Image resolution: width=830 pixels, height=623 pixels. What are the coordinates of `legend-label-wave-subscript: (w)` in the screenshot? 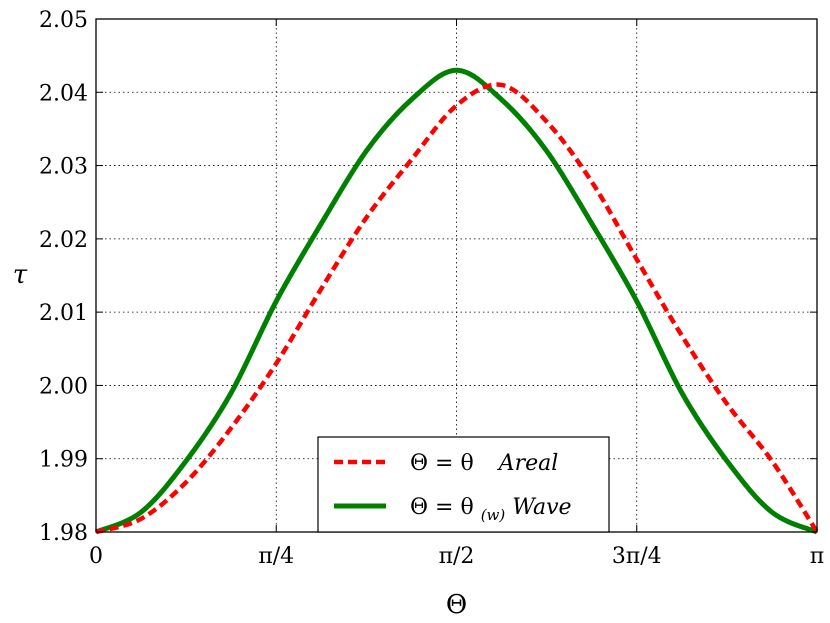 It's located at (493, 515).